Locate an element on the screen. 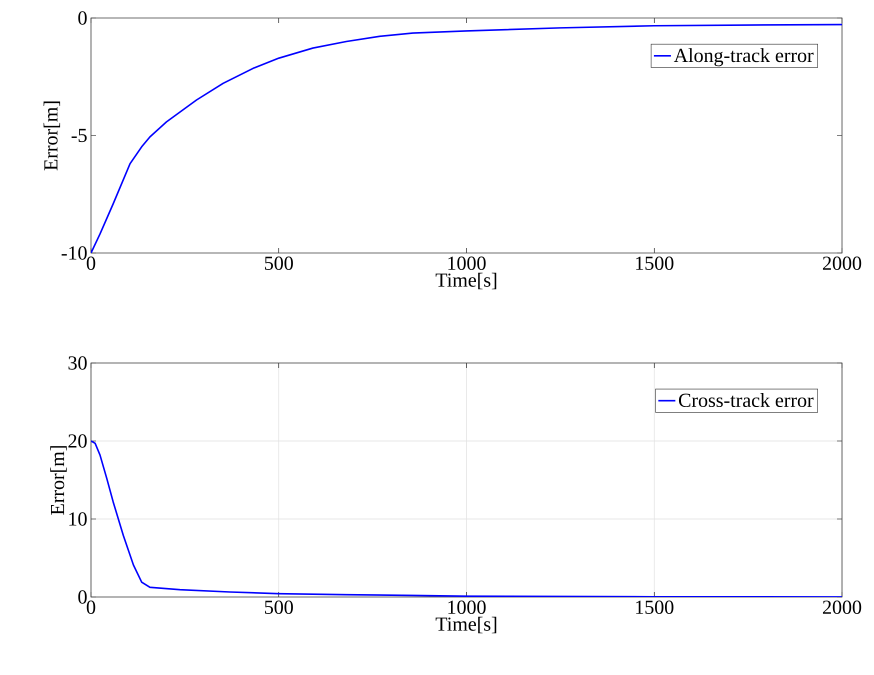 This screenshot has width=874, height=675. legend-label: Cross-track error is located at coordinates (746, 400).